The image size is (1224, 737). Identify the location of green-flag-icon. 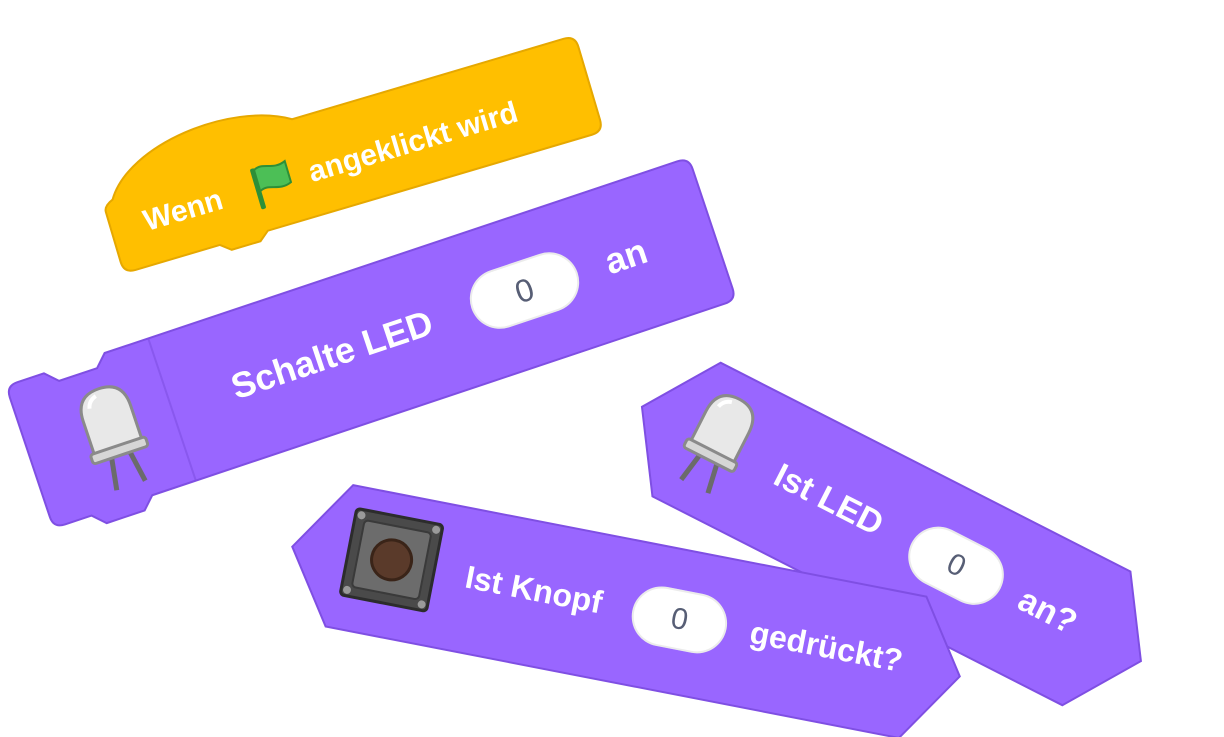
(270, 184).